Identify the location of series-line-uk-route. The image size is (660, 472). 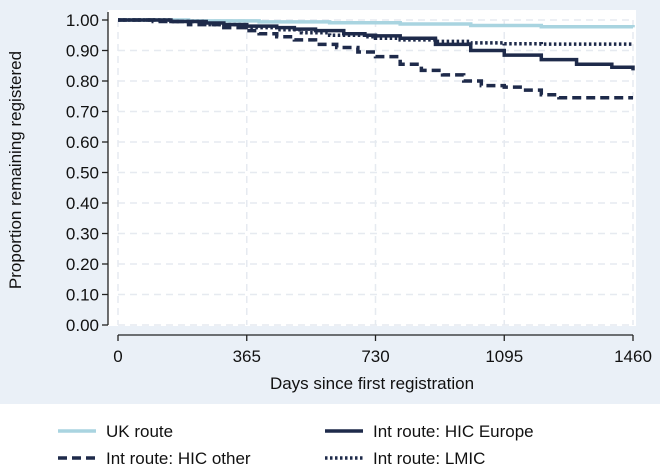
(376, 23).